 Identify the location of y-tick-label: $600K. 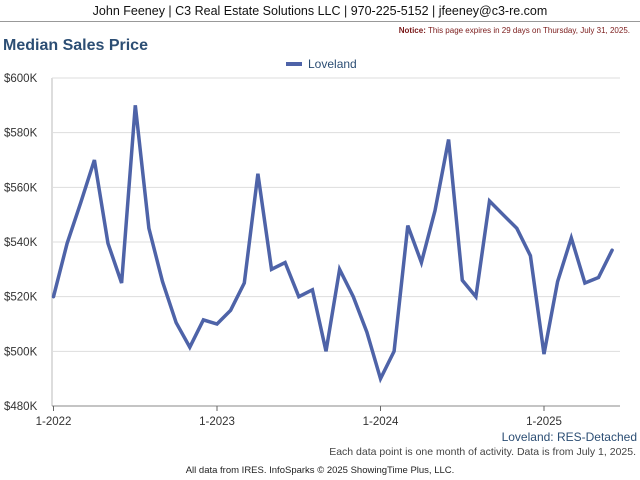
(21, 79).